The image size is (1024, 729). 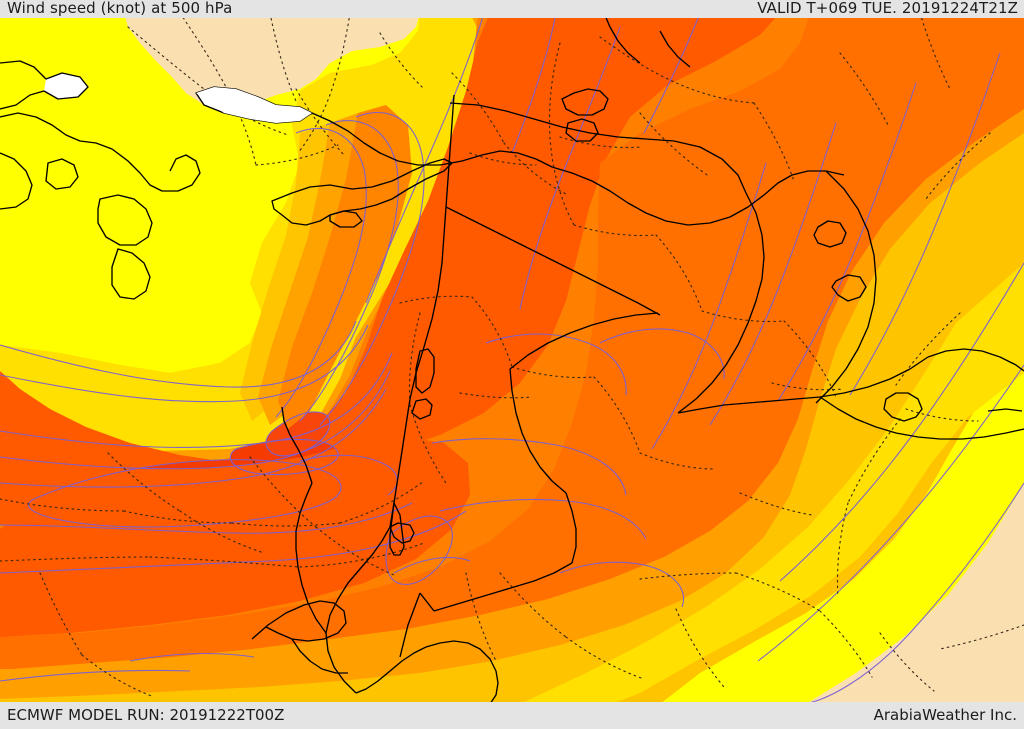 I want to click on valid-time-label: VALID T+069 TUE. 20191224T21Z, so click(x=887, y=8).